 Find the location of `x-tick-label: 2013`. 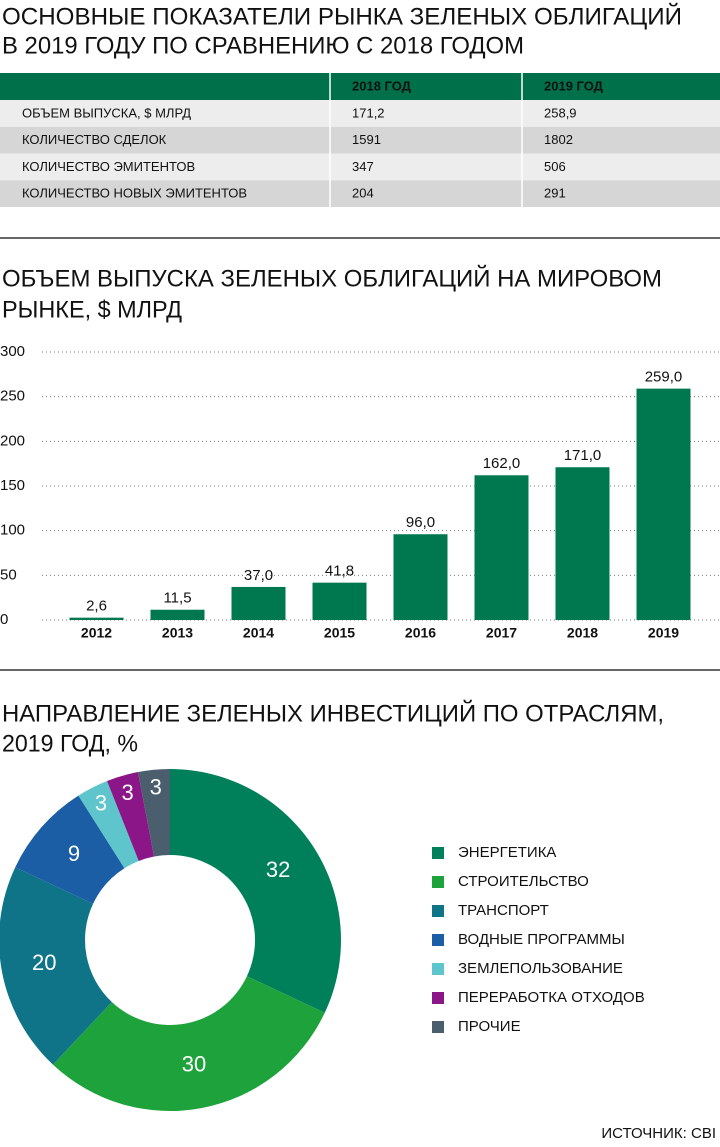

x-tick-label: 2013 is located at coordinates (177, 633).